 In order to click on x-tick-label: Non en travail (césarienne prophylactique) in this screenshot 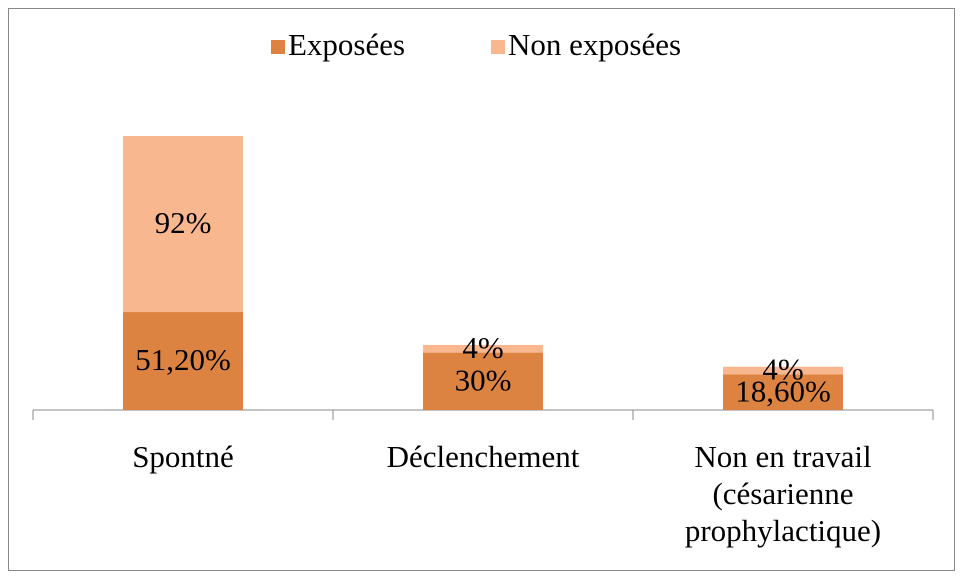, I will do `click(783, 493)`.